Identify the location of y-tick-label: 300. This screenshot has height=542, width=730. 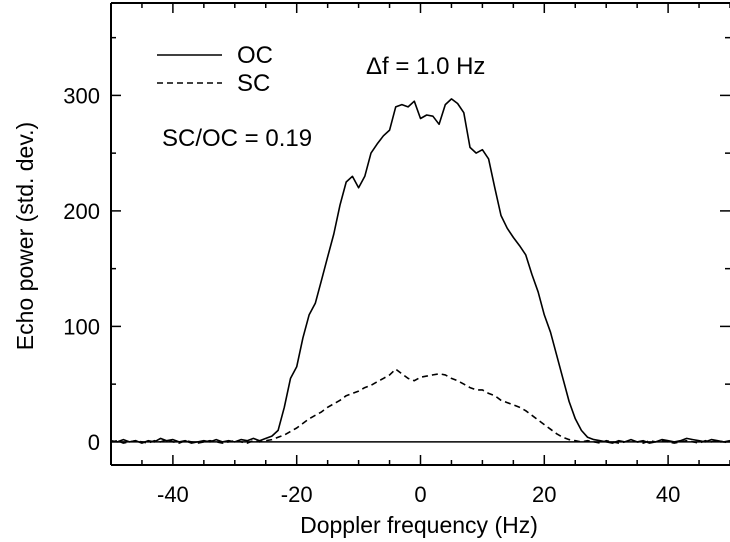
(81, 95).